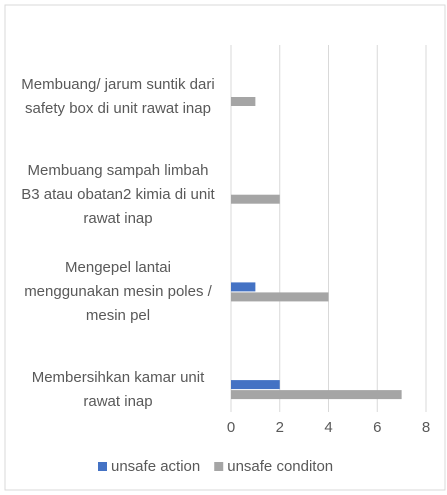 The width and height of the screenshot is (447, 495). What do you see at coordinates (328, 427) in the screenshot?
I see `x-tick-label: 4` at bounding box center [328, 427].